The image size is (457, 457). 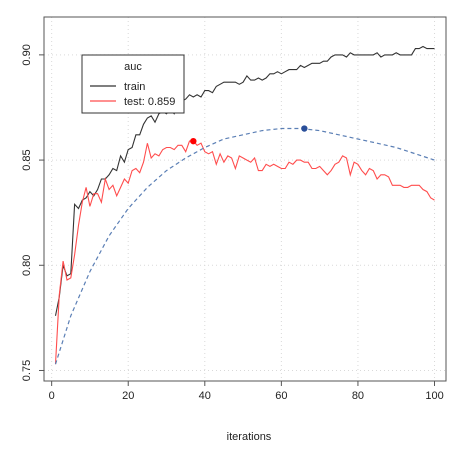 What do you see at coordinates (27, 159) in the screenshot?
I see `y-tick-label-2: 0.85` at bounding box center [27, 159].